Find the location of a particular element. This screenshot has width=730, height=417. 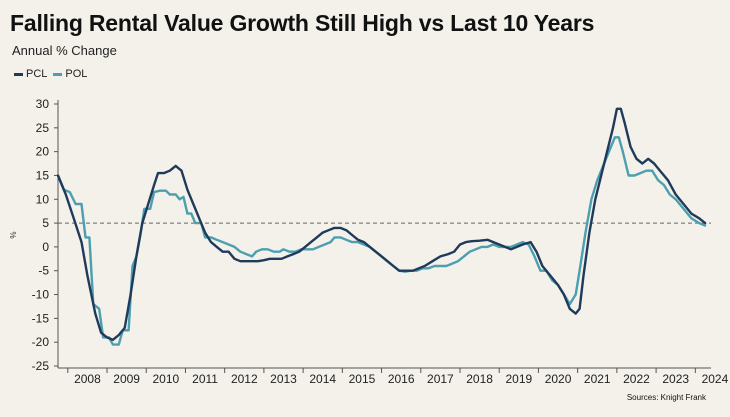

y-tick-label: 0 is located at coordinates (45, 247).